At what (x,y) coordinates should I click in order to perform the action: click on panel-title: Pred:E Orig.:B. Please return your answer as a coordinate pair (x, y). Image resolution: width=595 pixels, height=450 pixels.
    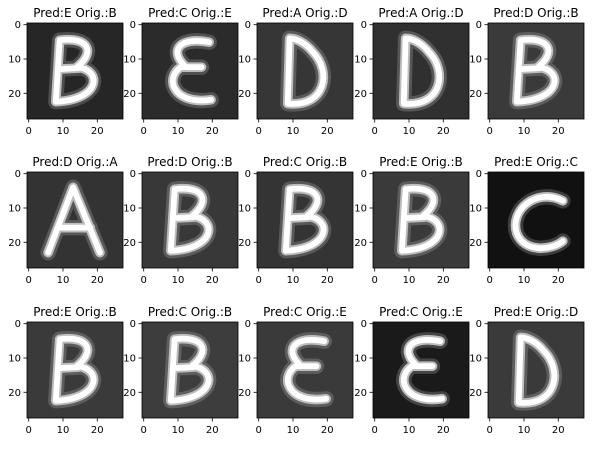
    Looking at the image, I should click on (75, 13).